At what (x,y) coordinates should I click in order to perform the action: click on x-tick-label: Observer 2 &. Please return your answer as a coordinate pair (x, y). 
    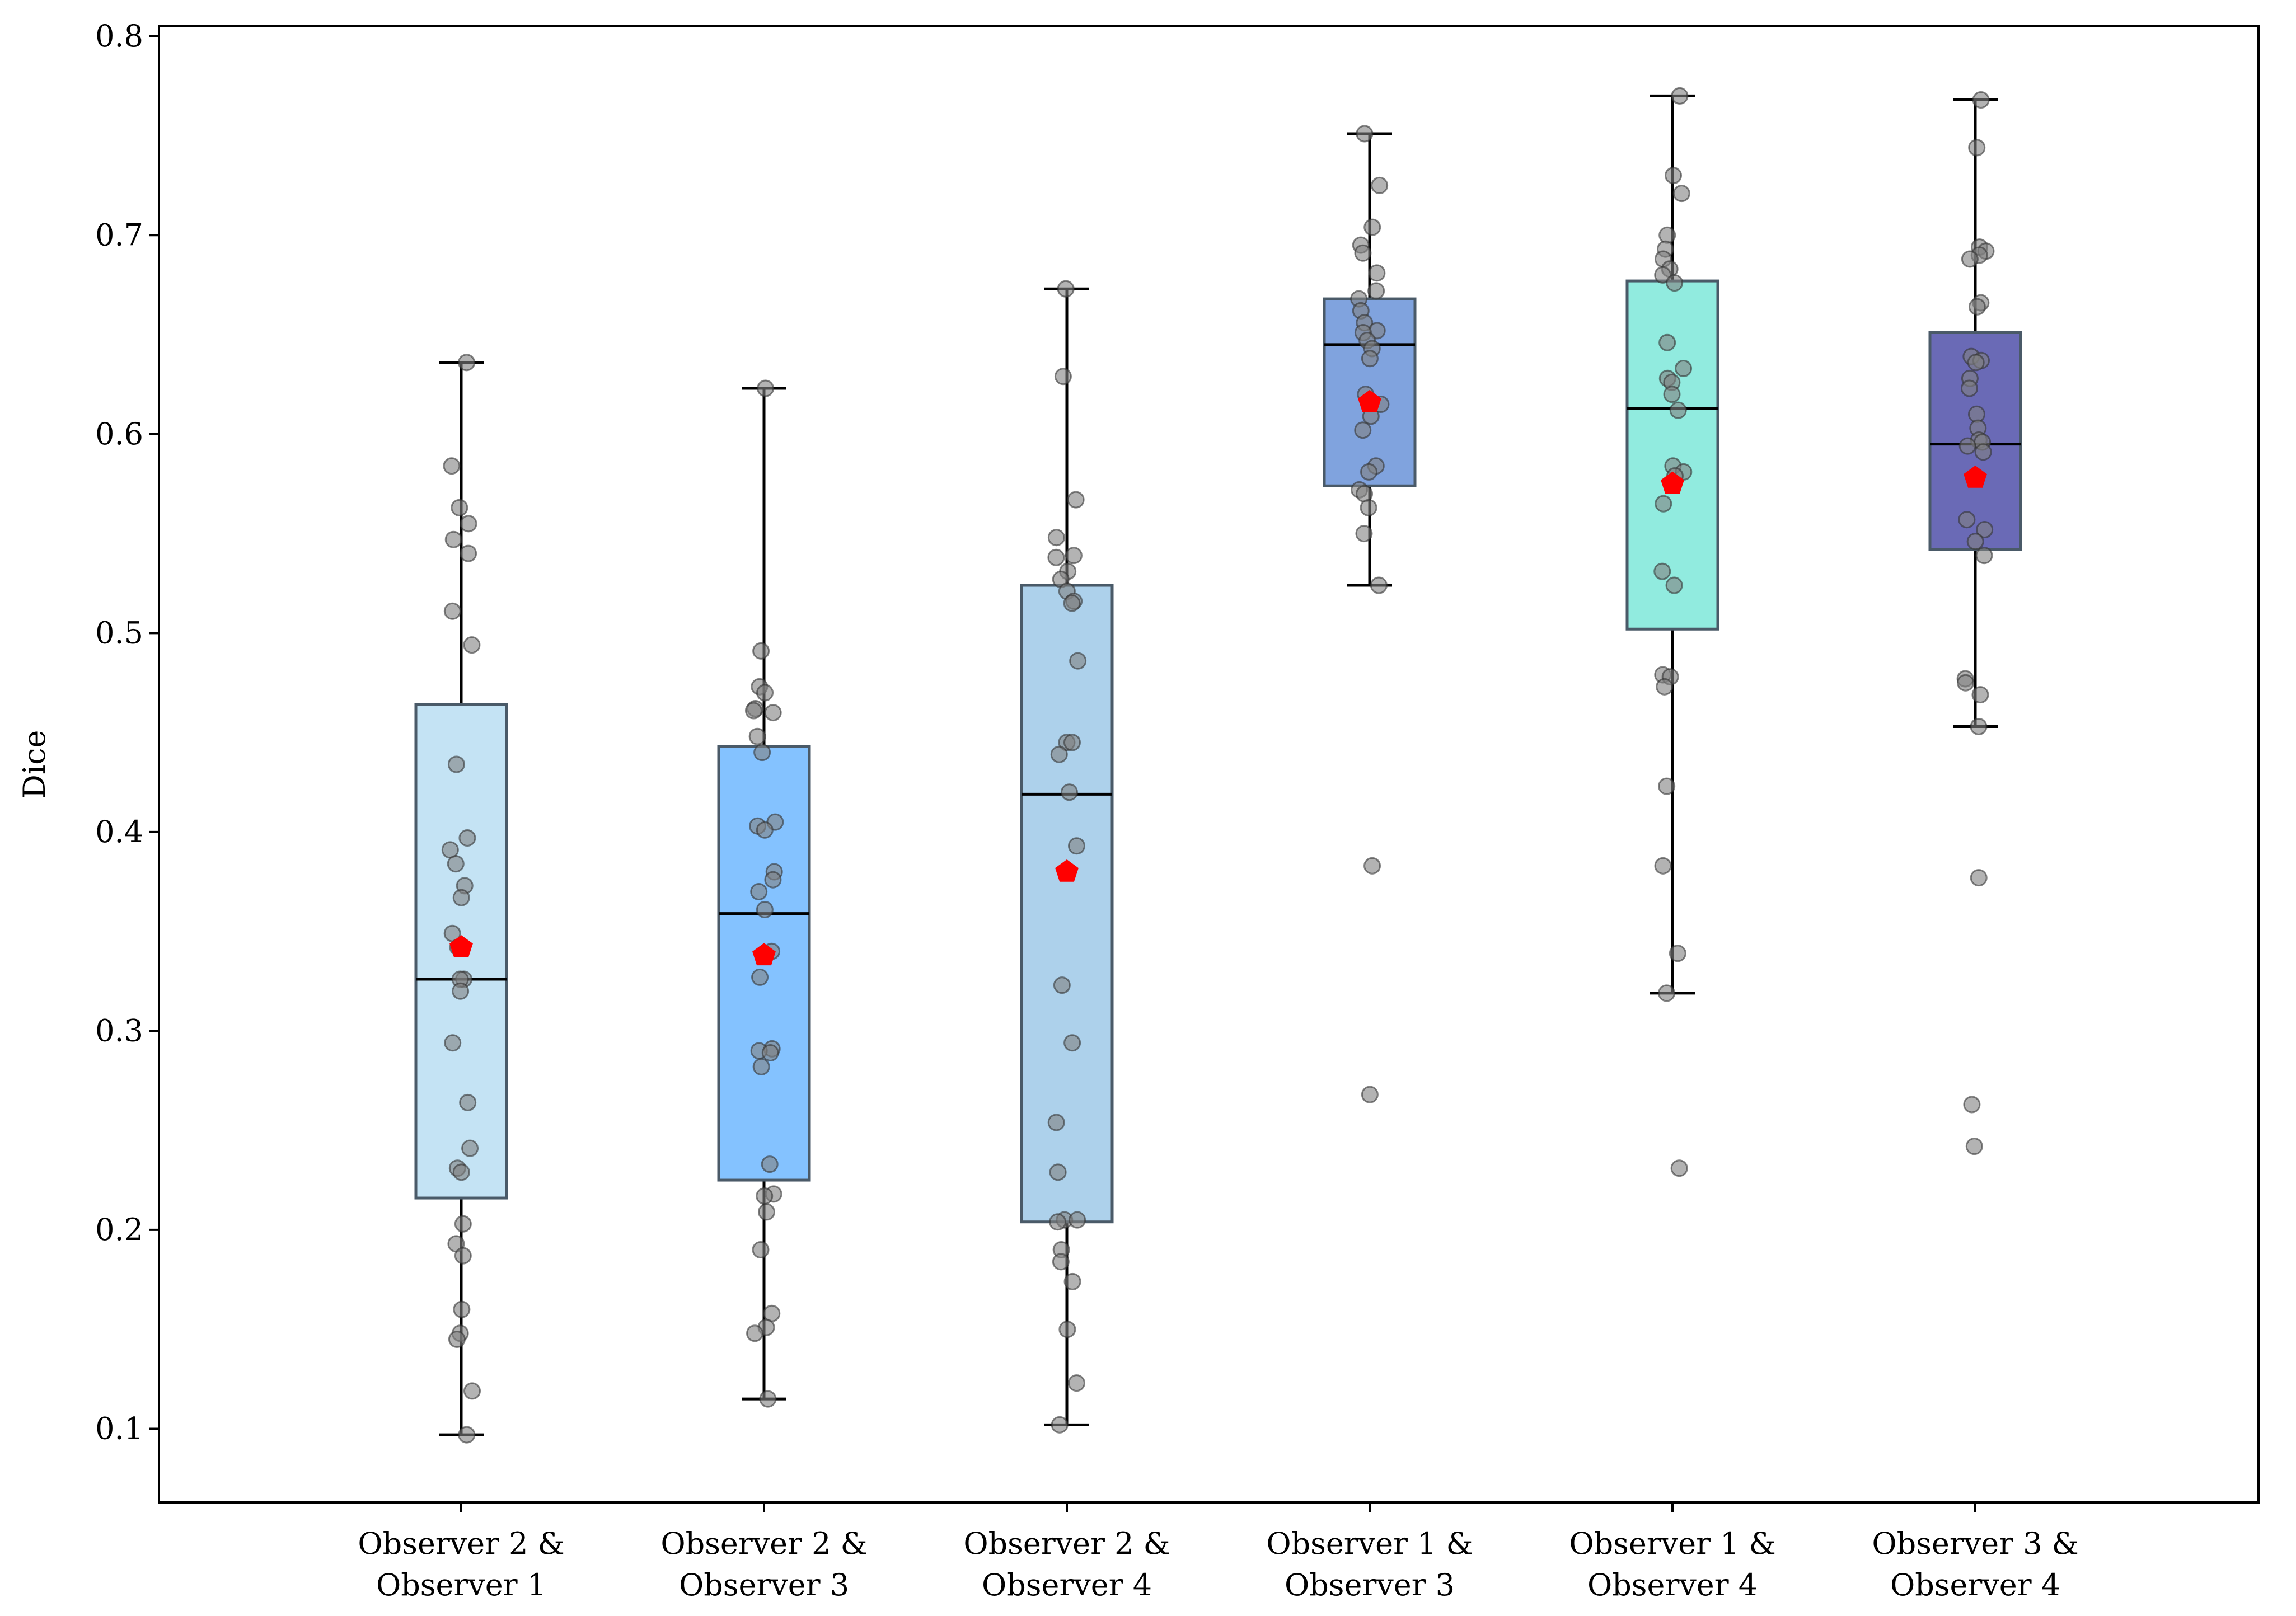
    Looking at the image, I should click on (461, 1543).